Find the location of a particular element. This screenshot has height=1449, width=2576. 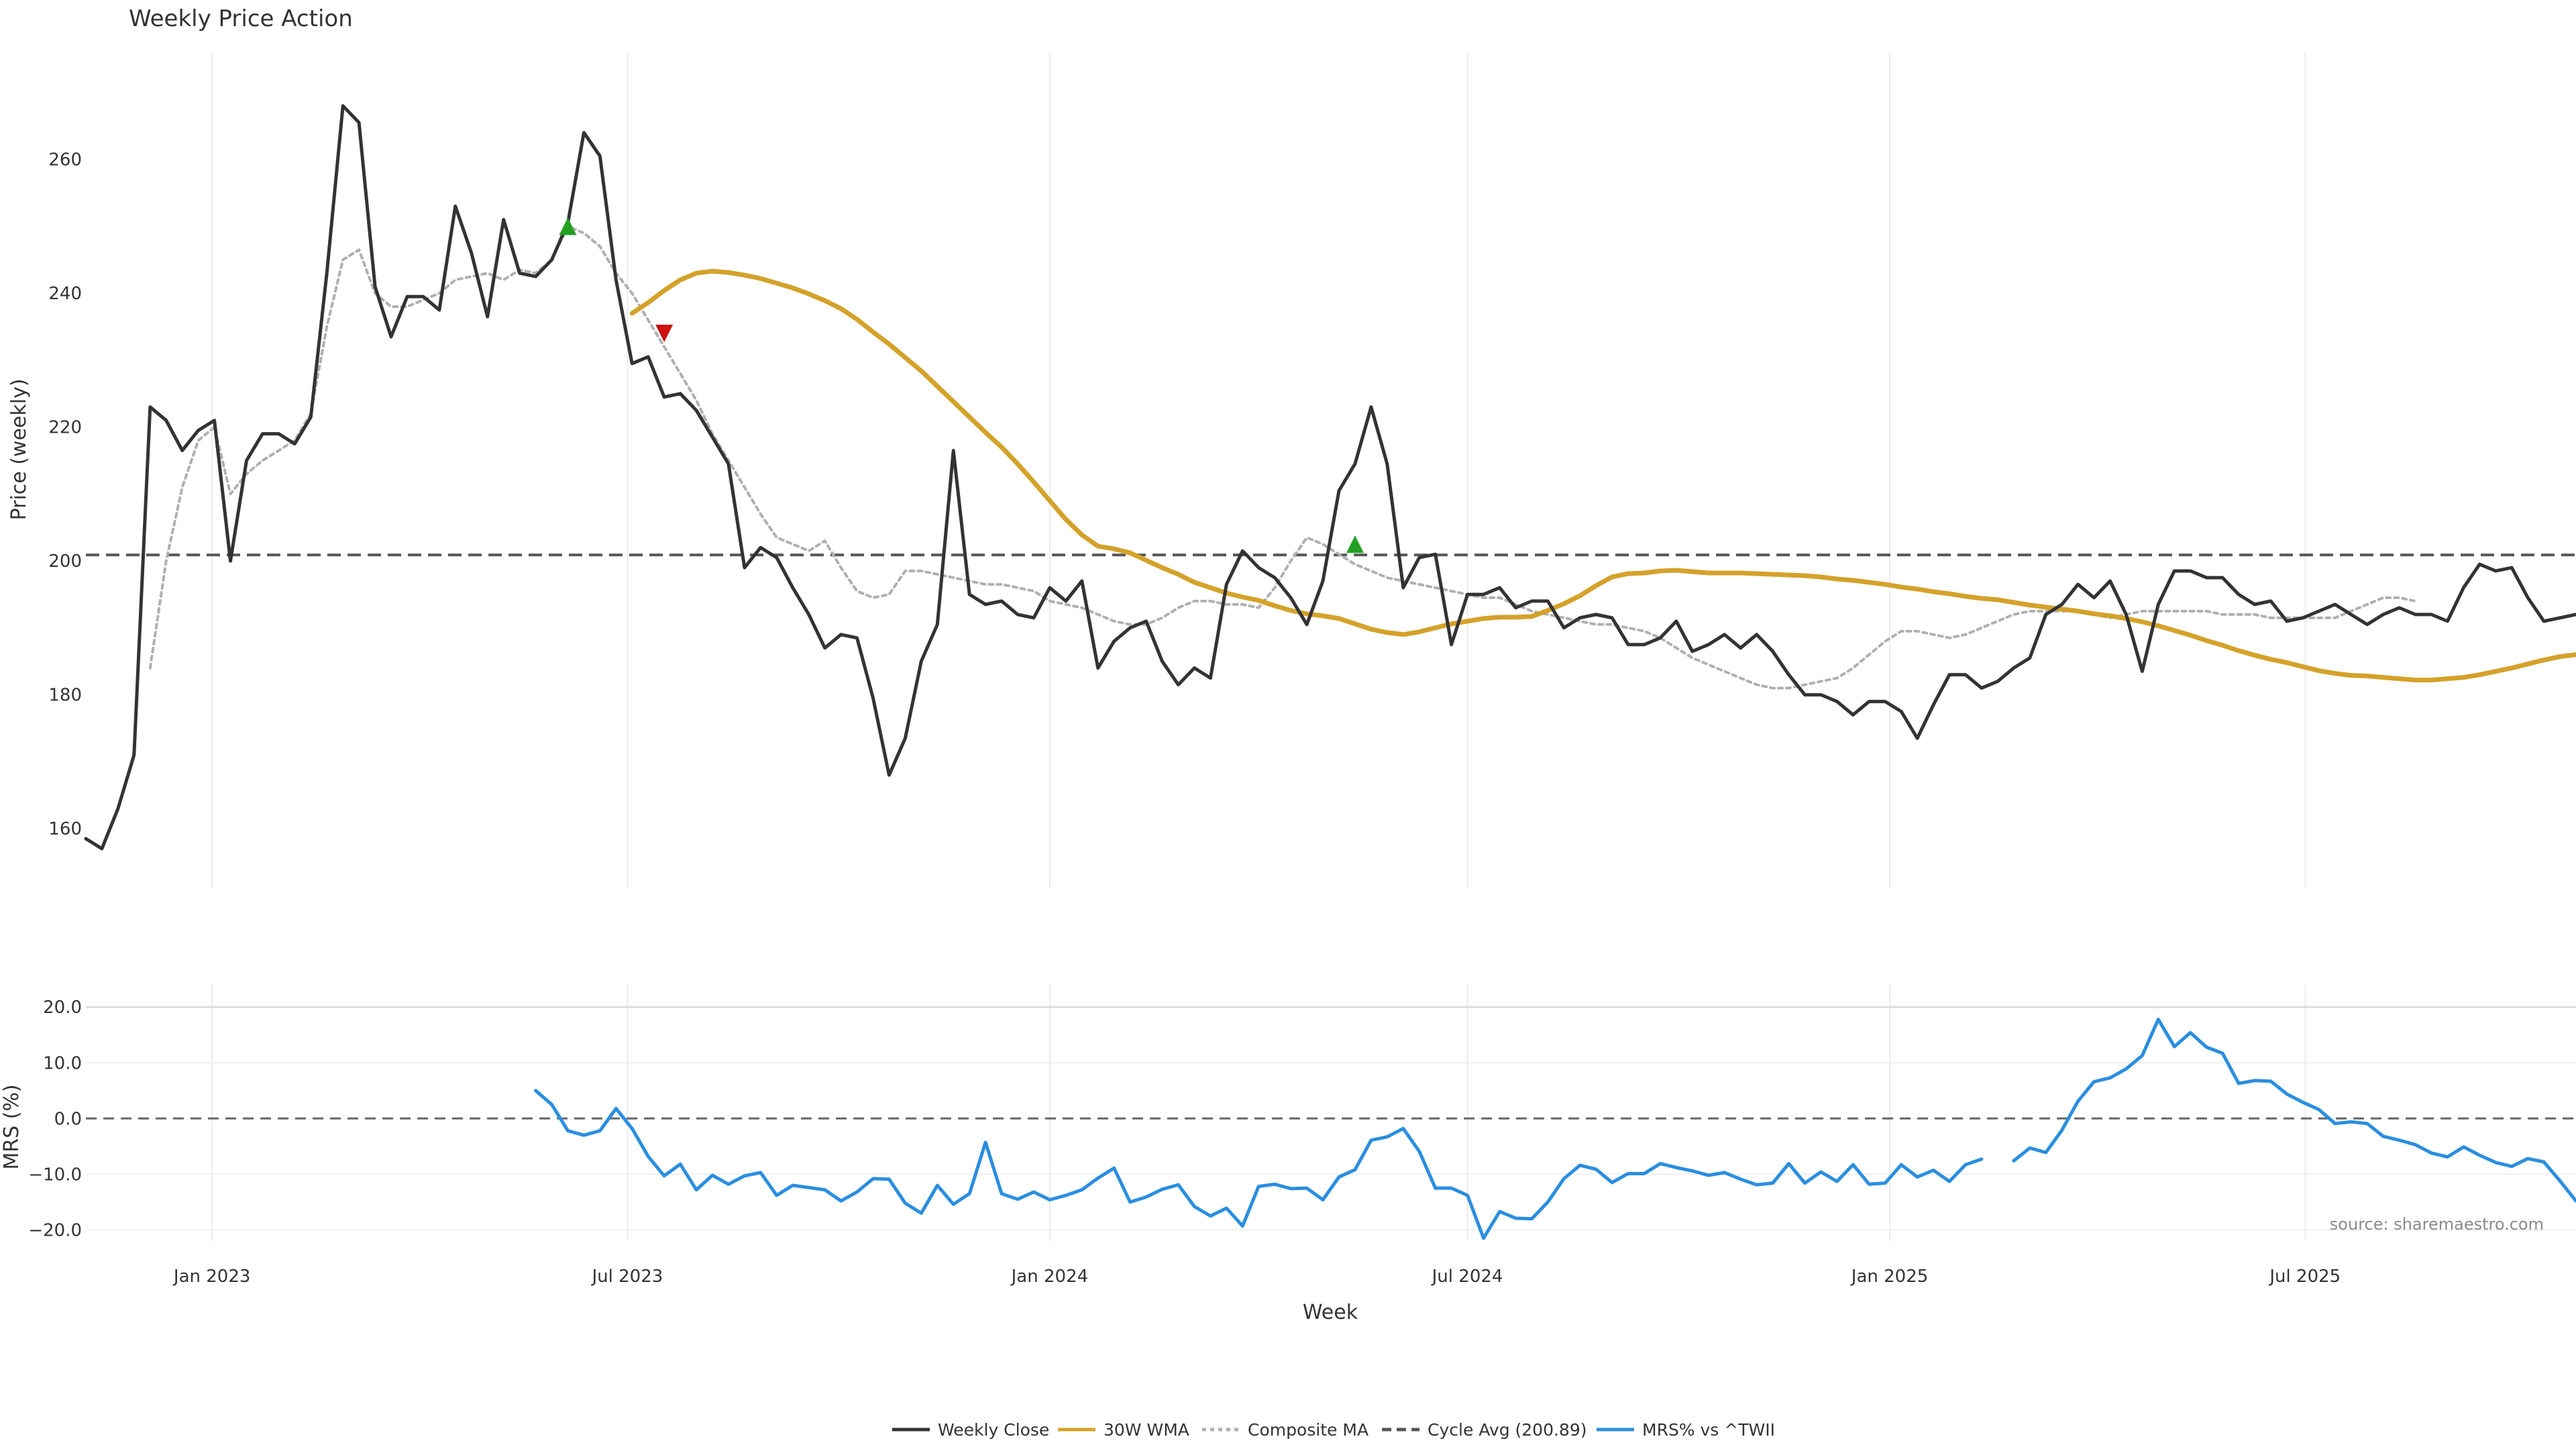

price-y-tick-label: 260 is located at coordinates (65, 160).